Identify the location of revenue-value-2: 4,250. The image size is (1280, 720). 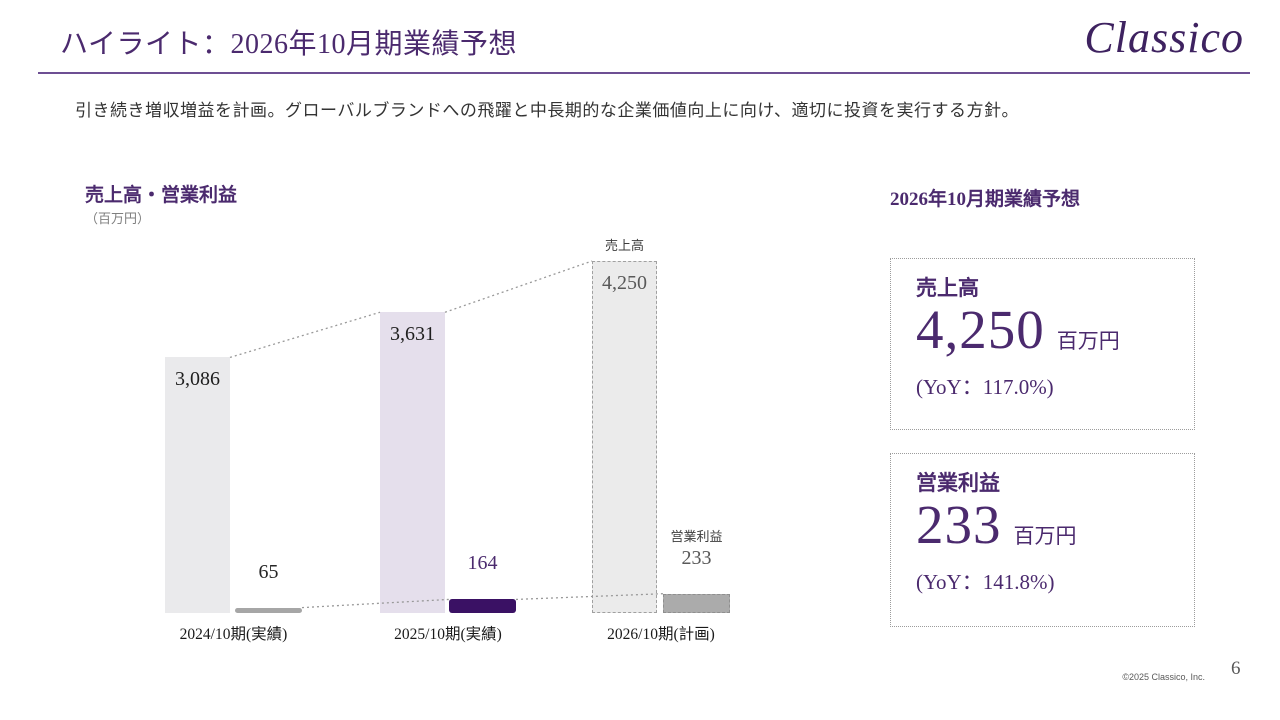
(624, 283).